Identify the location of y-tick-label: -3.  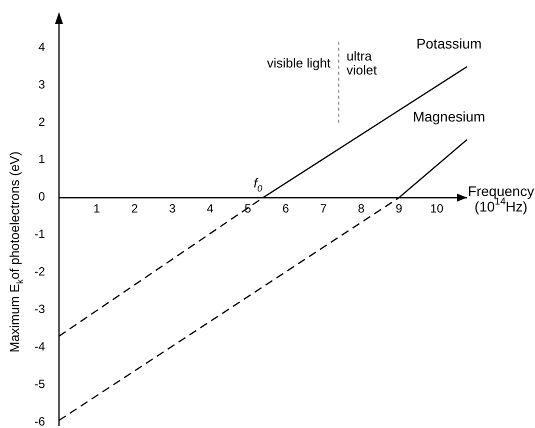
(40, 309).